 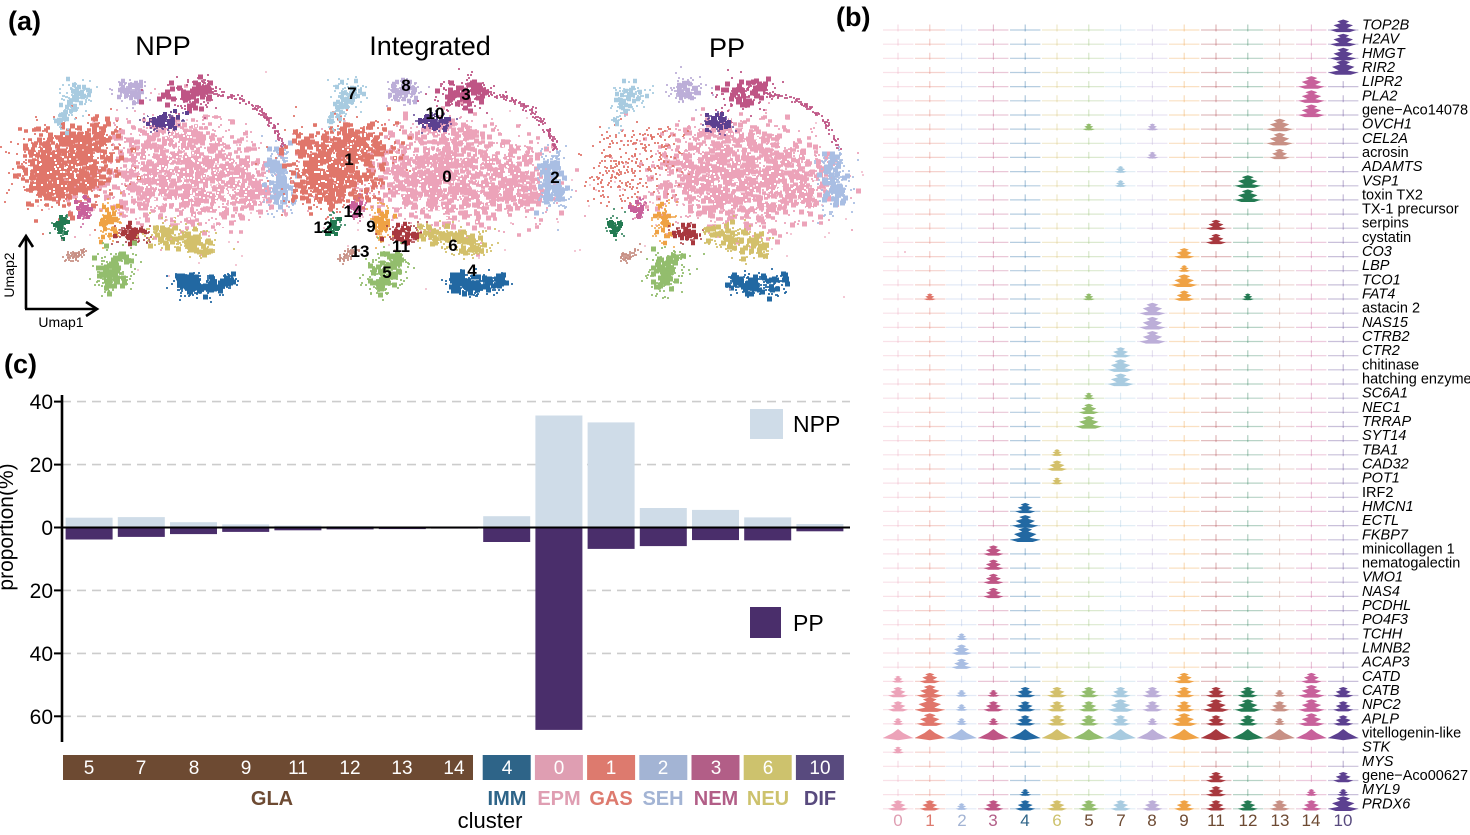 What do you see at coordinates (1415, 776) in the screenshot?
I see `svg-text: gene−Aco00627` at bounding box center [1415, 776].